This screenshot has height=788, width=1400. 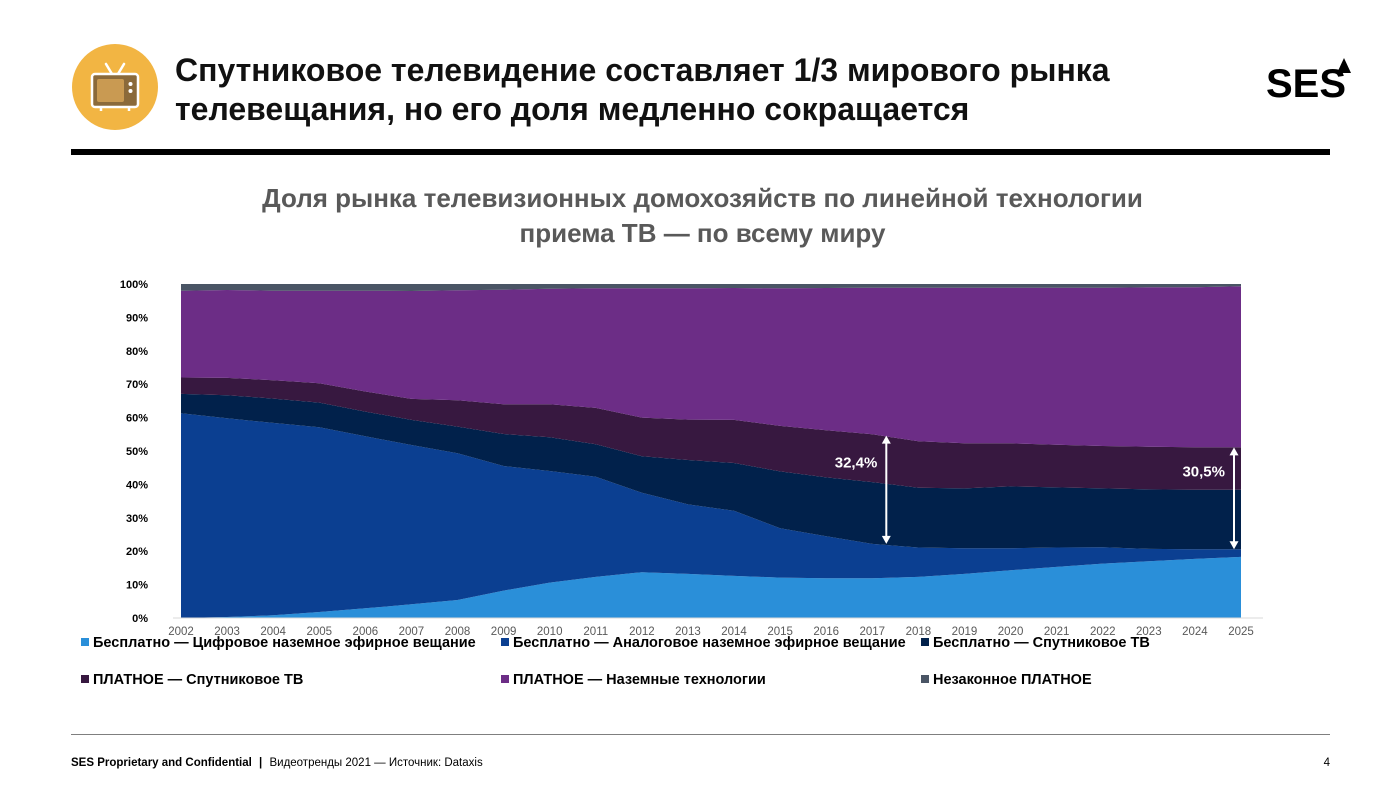 What do you see at coordinates (319, 632) in the screenshot?
I see `x-tick-label: 2005` at bounding box center [319, 632].